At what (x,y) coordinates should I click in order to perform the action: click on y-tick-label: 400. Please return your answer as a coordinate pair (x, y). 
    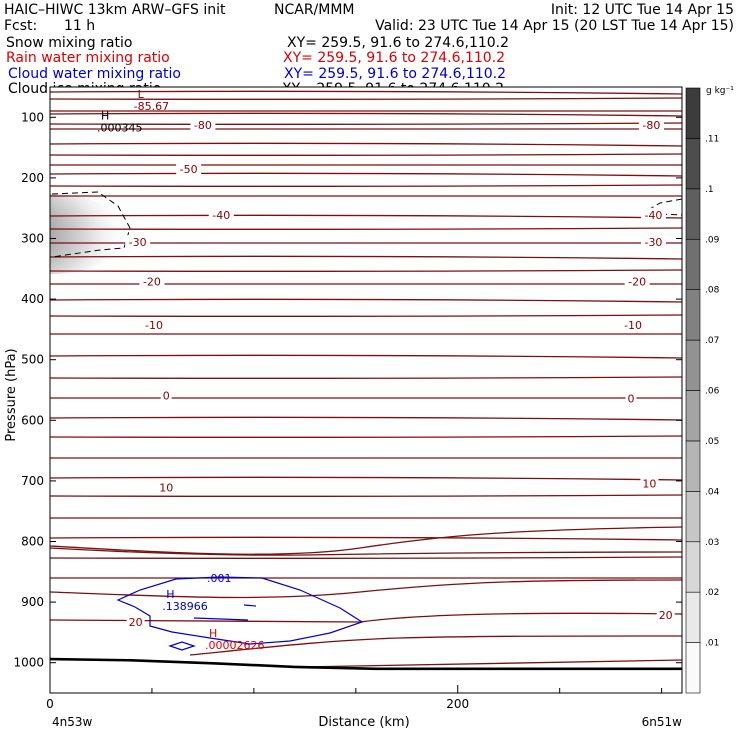
    Looking at the image, I should click on (32, 299).